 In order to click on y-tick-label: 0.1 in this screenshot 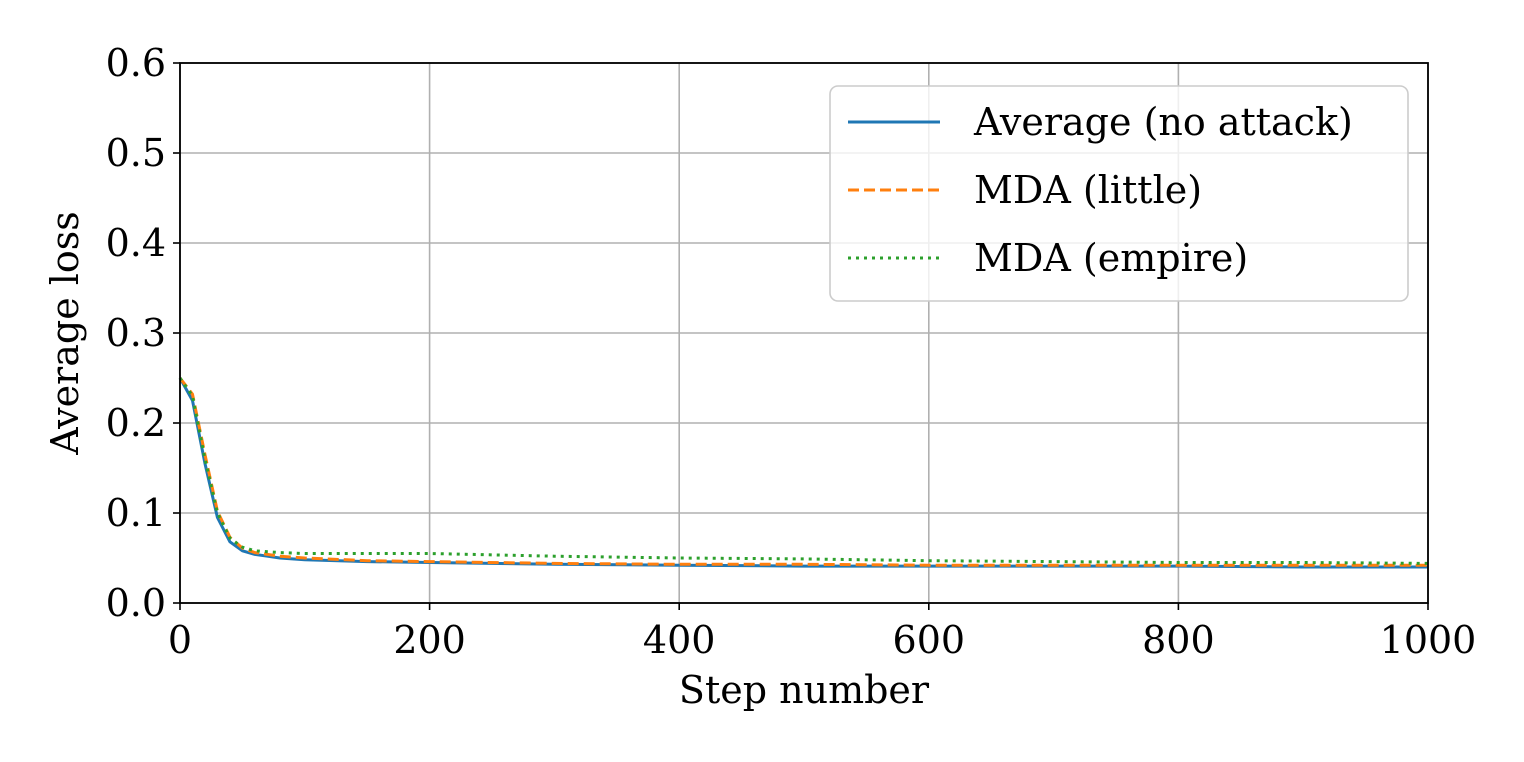, I will do `click(136, 513)`.